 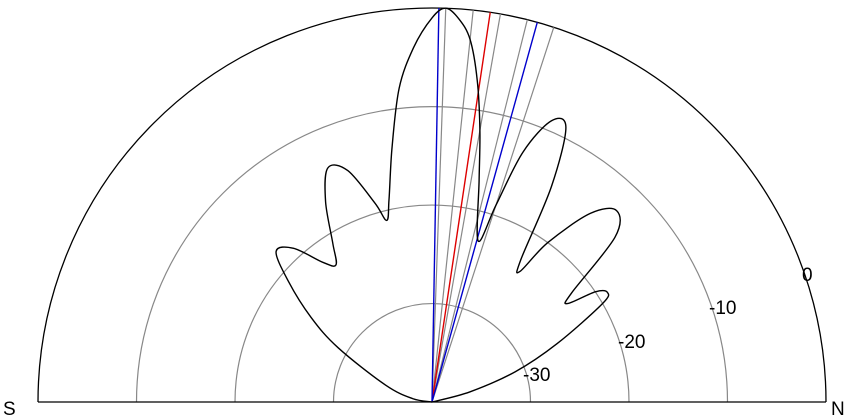 What do you see at coordinates (722, 308) in the screenshot?
I see `radial-tick-label: -10` at bounding box center [722, 308].